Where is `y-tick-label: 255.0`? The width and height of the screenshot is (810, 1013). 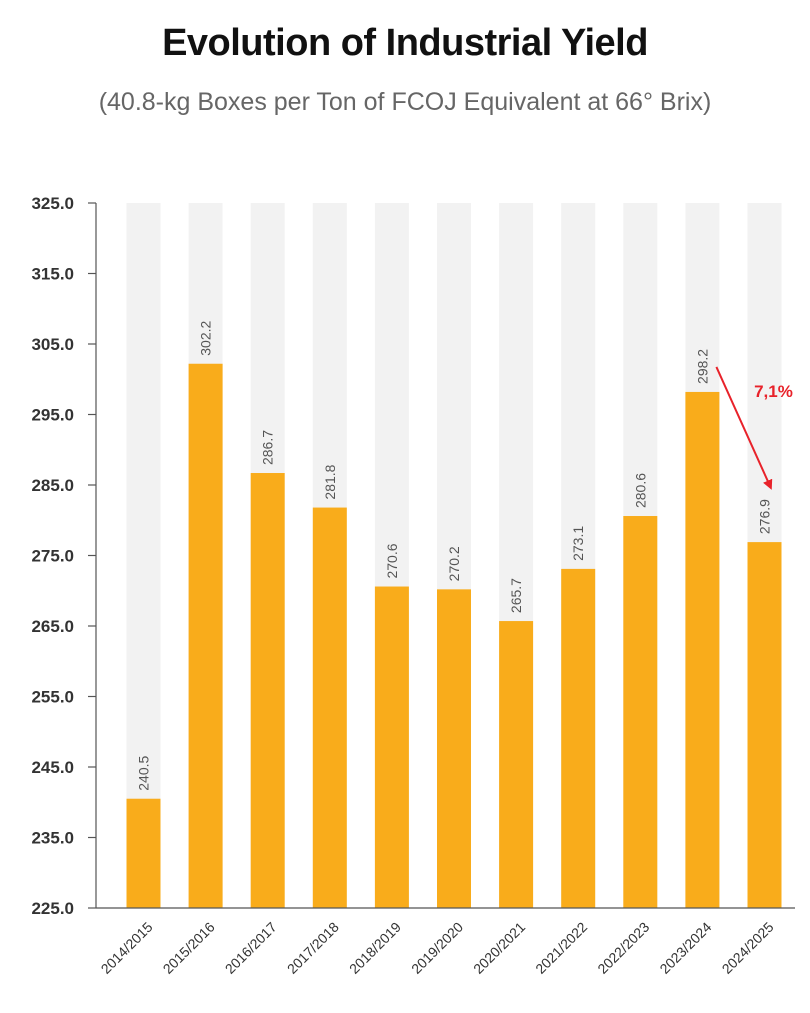
y-tick-label: 255.0 is located at coordinates (52, 697).